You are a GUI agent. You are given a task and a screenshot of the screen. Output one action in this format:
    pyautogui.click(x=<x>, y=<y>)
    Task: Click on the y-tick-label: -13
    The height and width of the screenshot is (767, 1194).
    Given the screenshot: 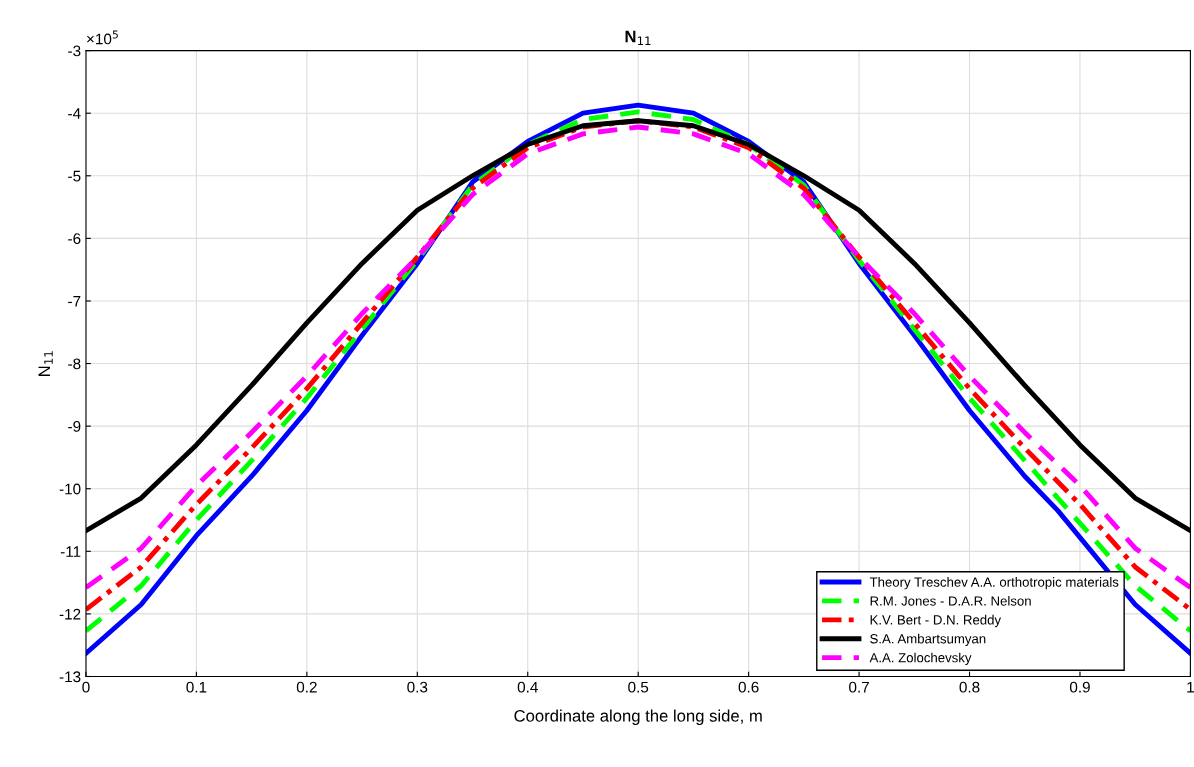 What is the action you would take?
    pyautogui.click(x=70, y=677)
    